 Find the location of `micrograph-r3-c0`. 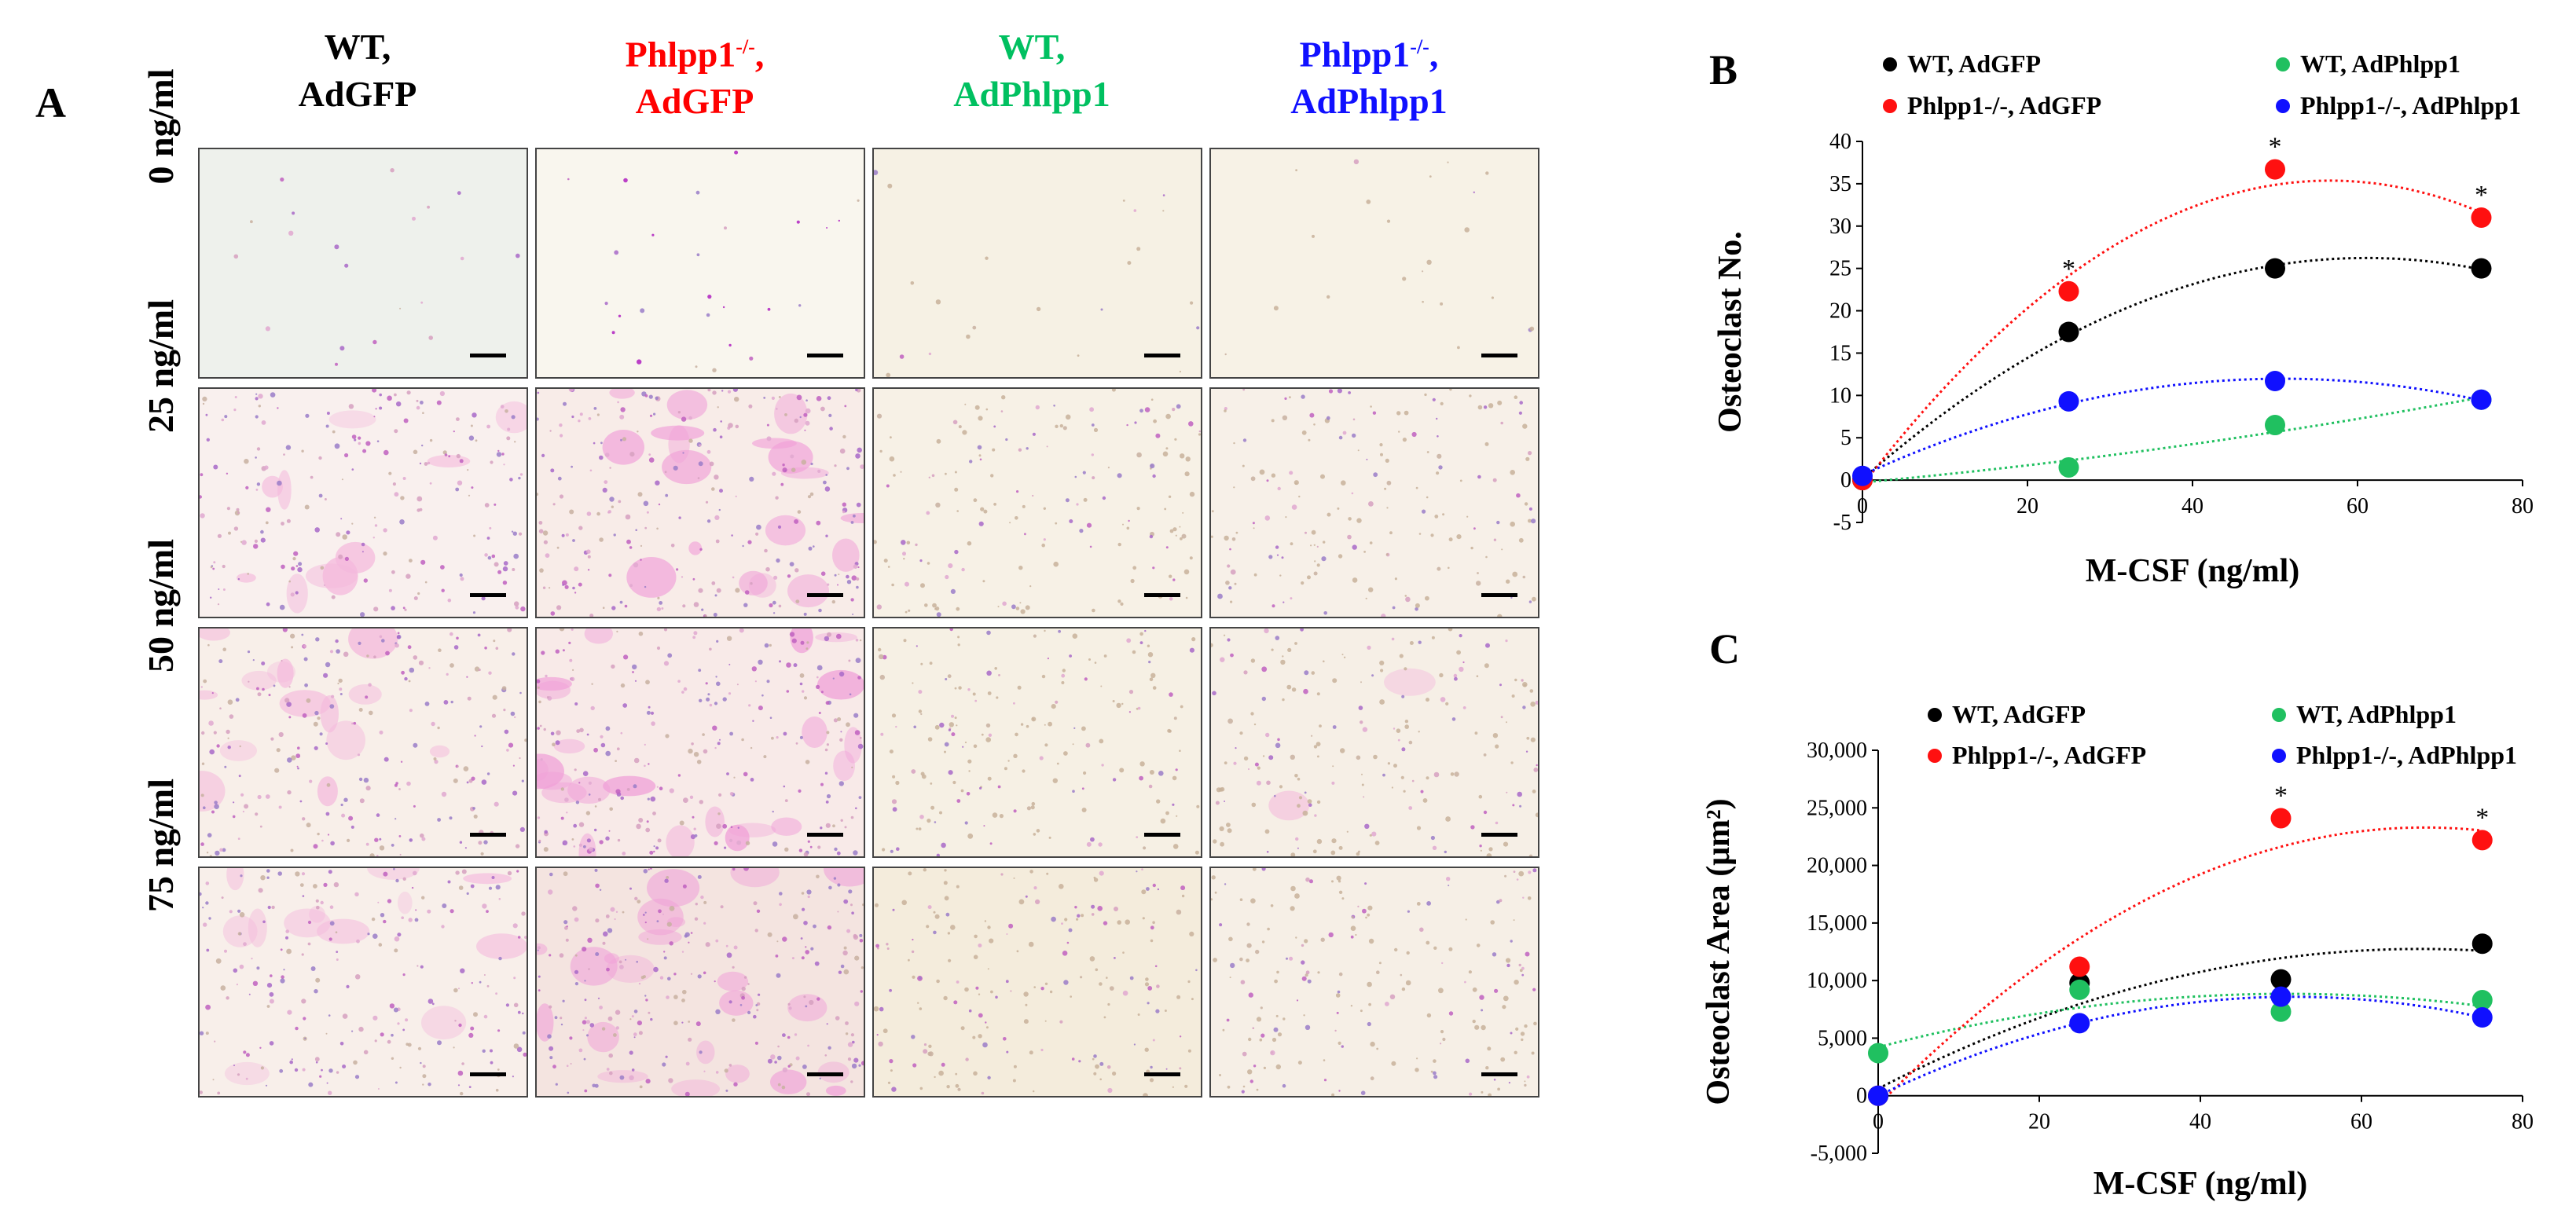

micrograph-r3-c0 is located at coordinates (363, 982).